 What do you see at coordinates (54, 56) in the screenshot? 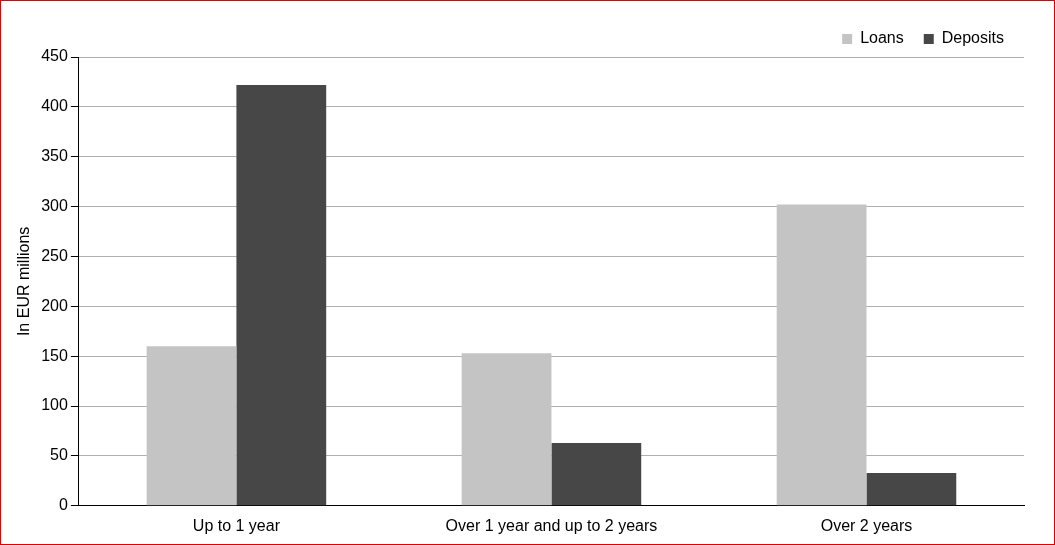
I see `y-tick-label: 450` at bounding box center [54, 56].